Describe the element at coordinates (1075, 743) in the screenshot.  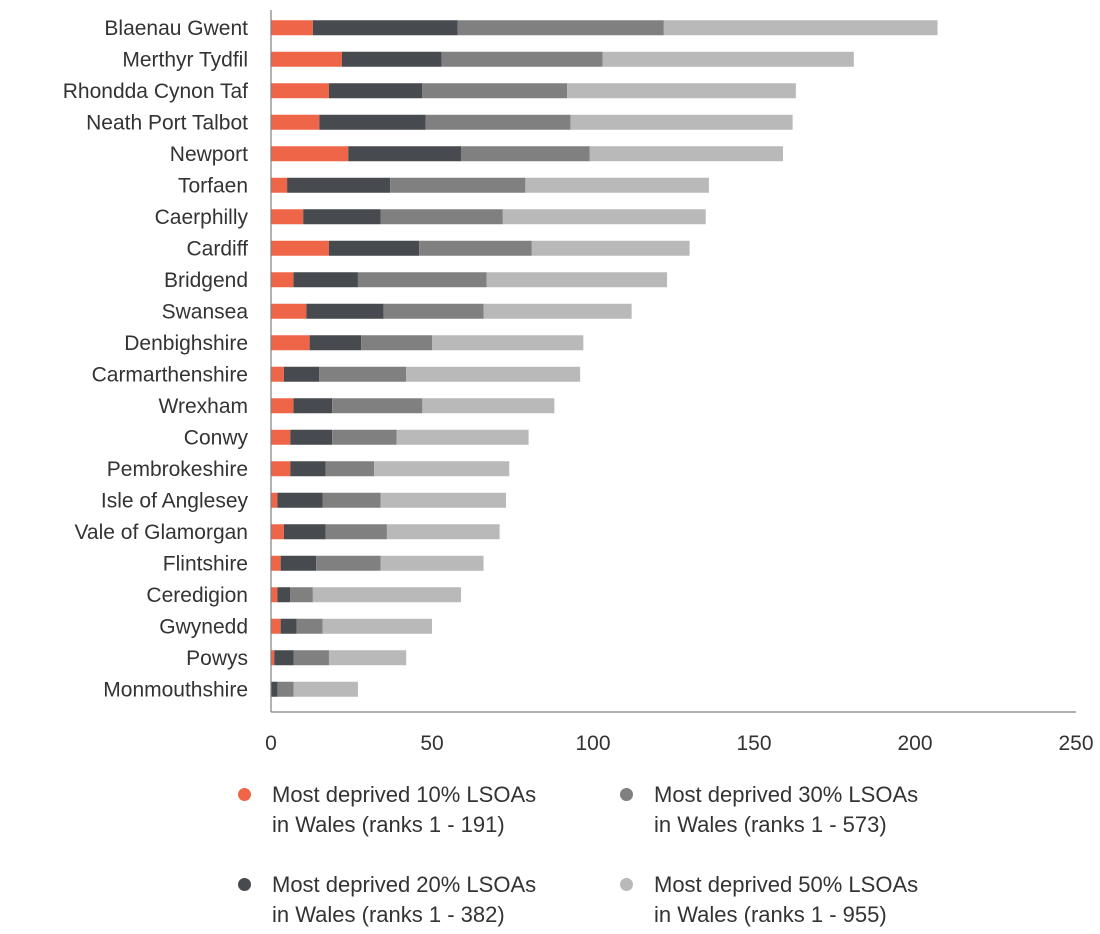
I see `x-tick-label-250: 250` at that location.